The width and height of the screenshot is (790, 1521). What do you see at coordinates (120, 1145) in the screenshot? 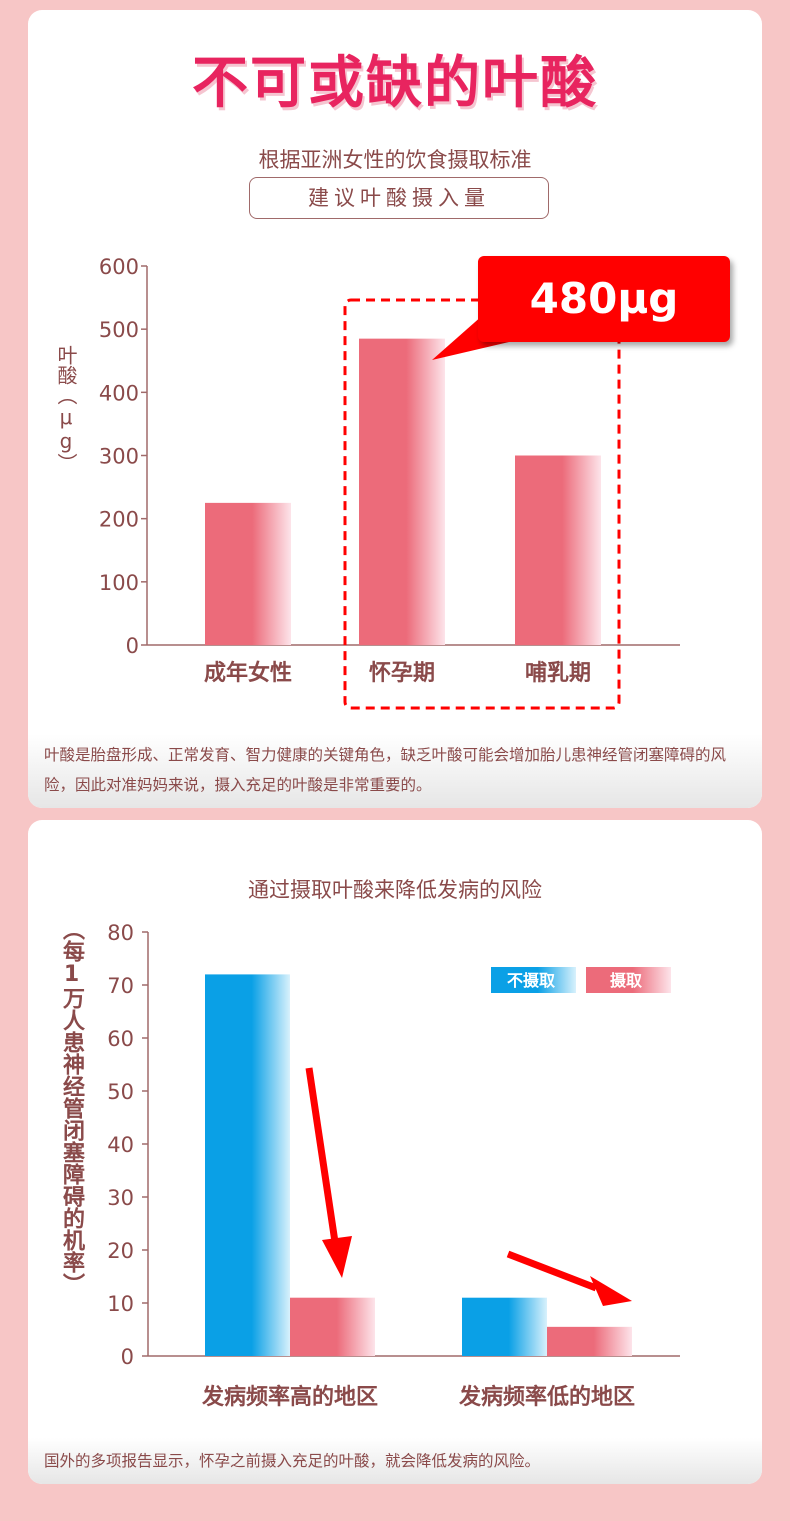
I see `chart2-y-tick-label: 40` at bounding box center [120, 1145].